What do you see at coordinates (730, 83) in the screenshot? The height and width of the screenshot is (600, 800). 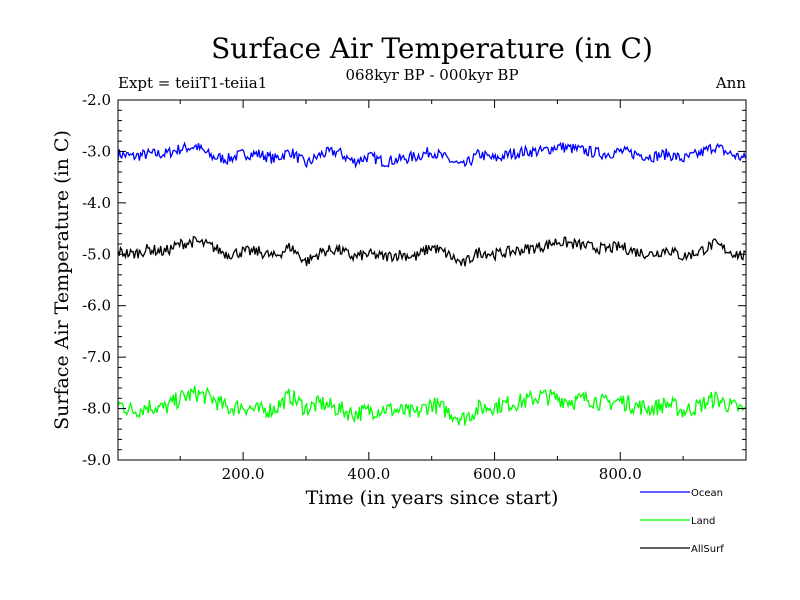 I see `season-label: Ann` at bounding box center [730, 83].